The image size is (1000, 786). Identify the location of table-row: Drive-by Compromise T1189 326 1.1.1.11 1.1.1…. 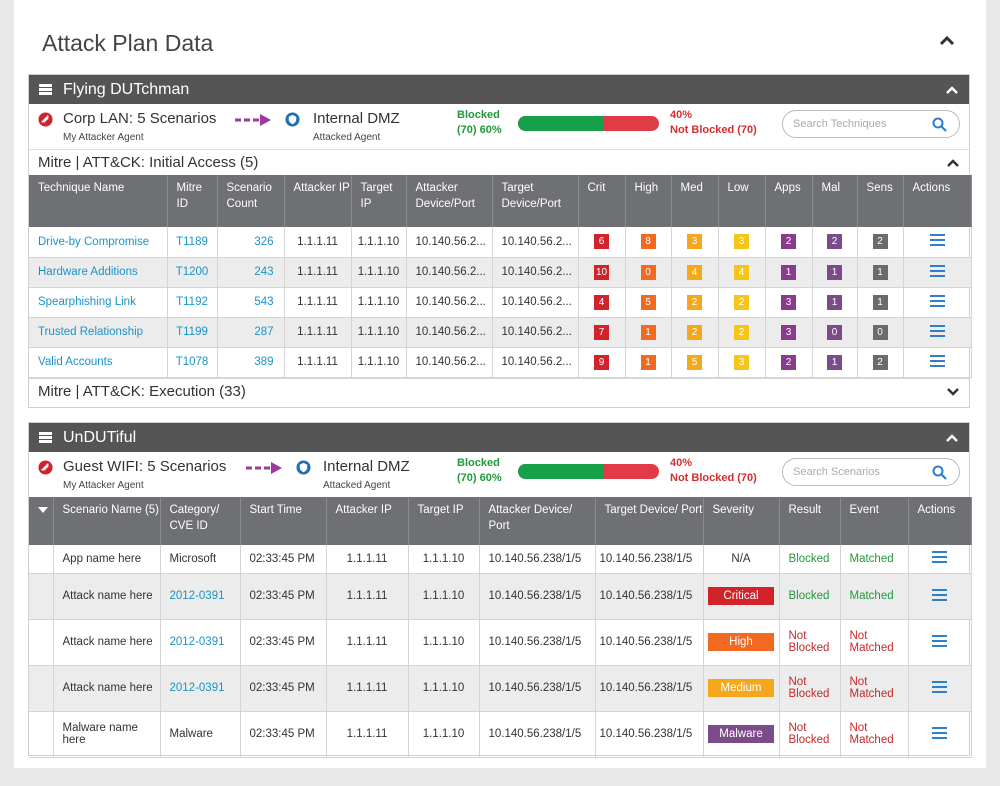
(500, 242).